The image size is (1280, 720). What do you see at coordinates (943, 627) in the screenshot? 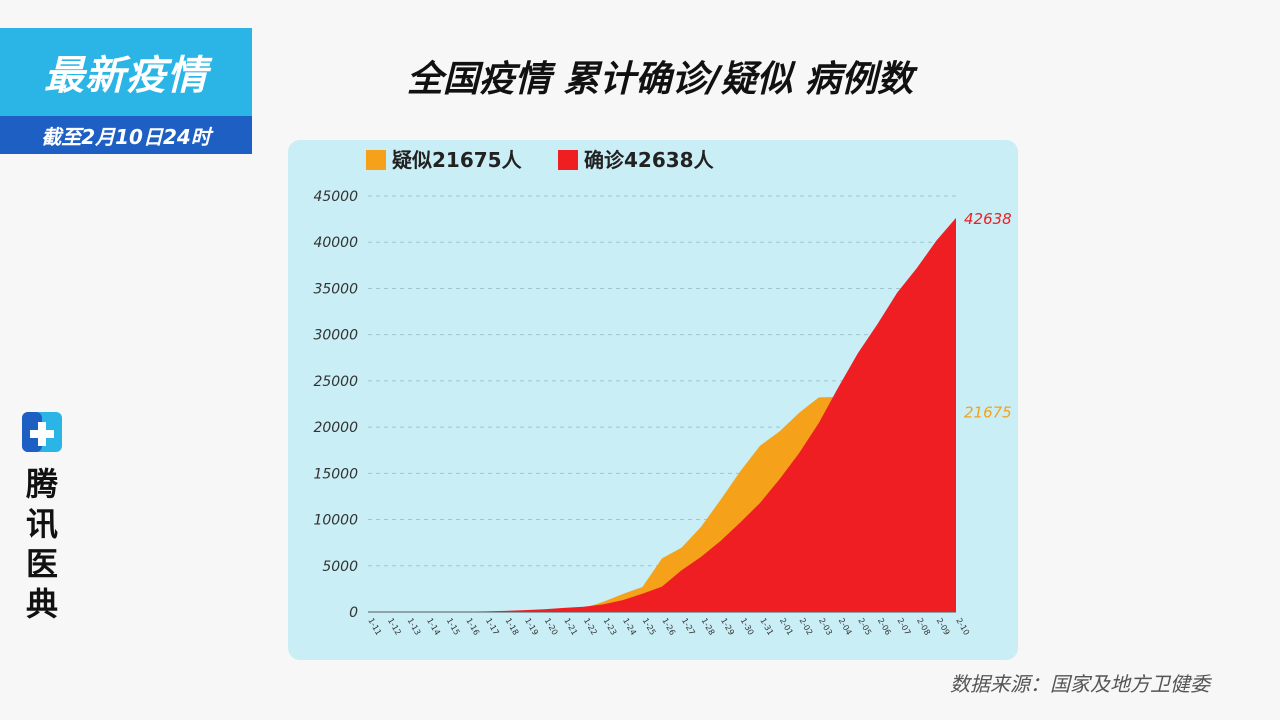
I see `x-tick-label-2-09: 2-09` at bounding box center [943, 627].